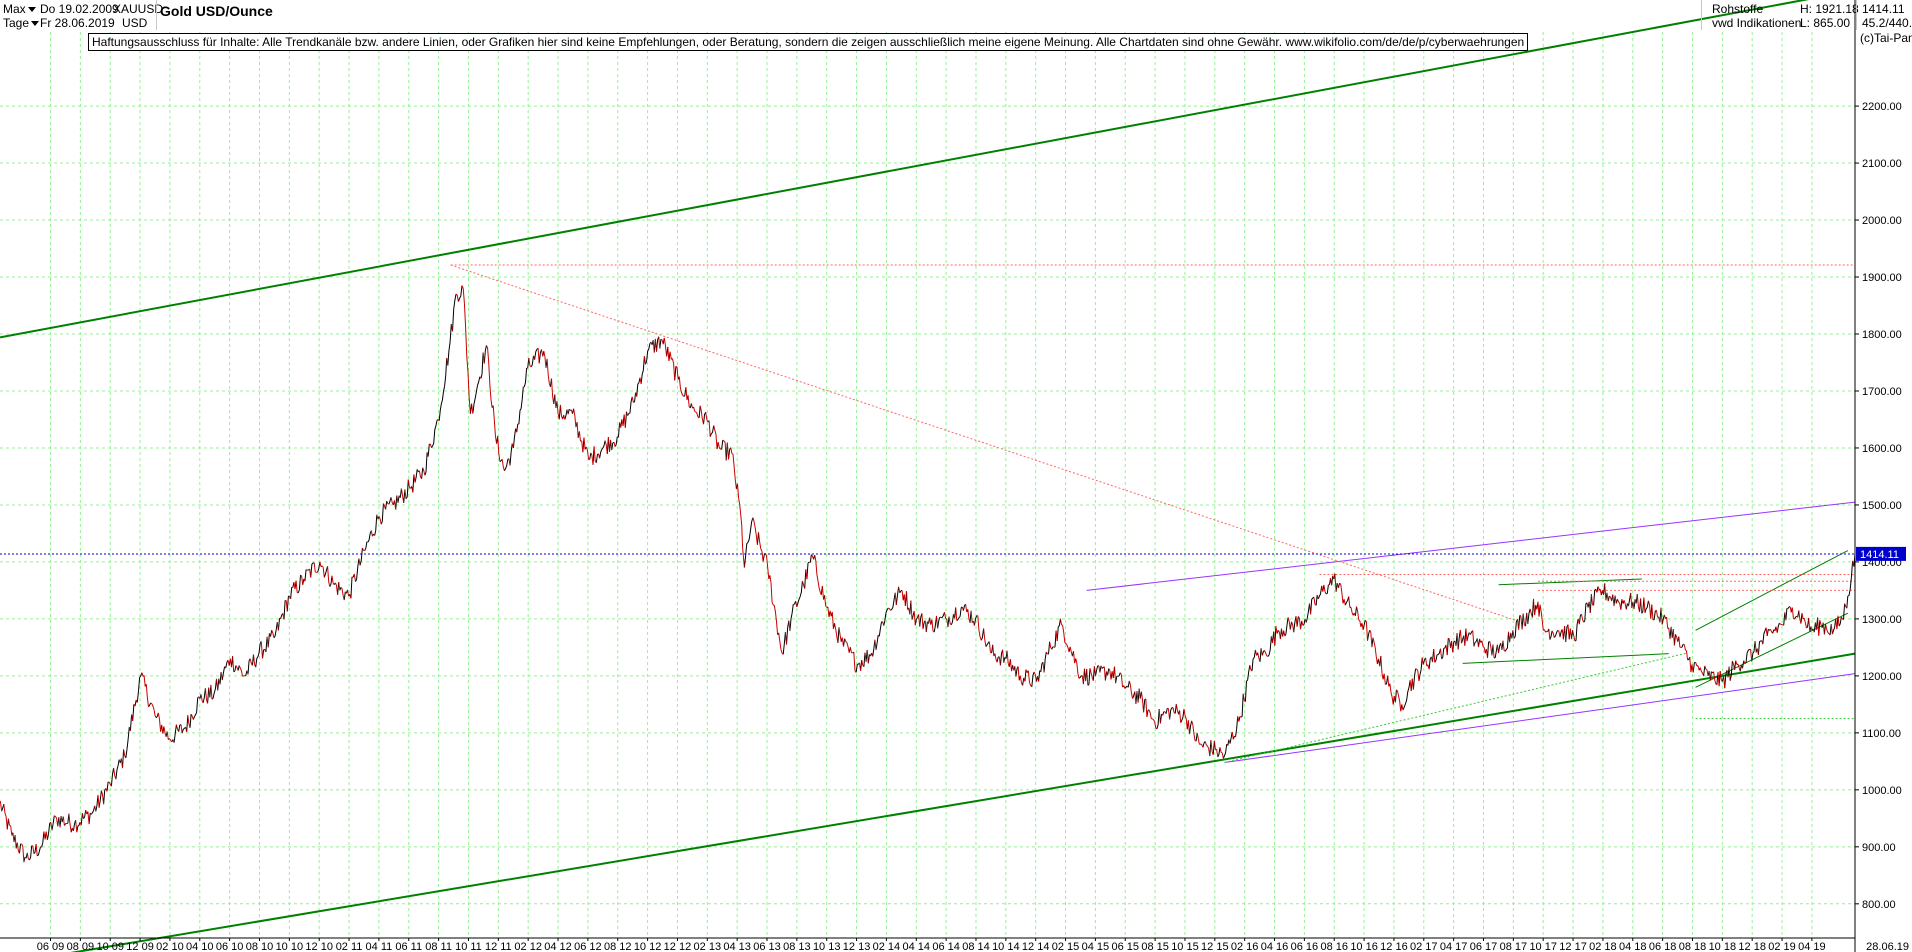 The height and width of the screenshot is (952, 1912). Describe the element at coordinates (1879, 848) in the screenshot. I see `y-tick-label: 900.00` at that location.